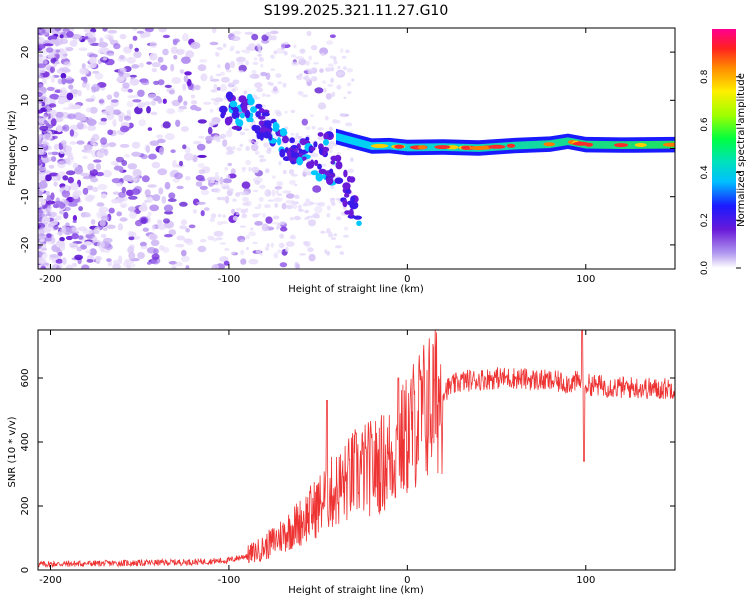 This screenshot has height=600, width=750. Describe the element at coordinates (25, 441) in the screenshot. I see `y-tick-label: 400` at that location.